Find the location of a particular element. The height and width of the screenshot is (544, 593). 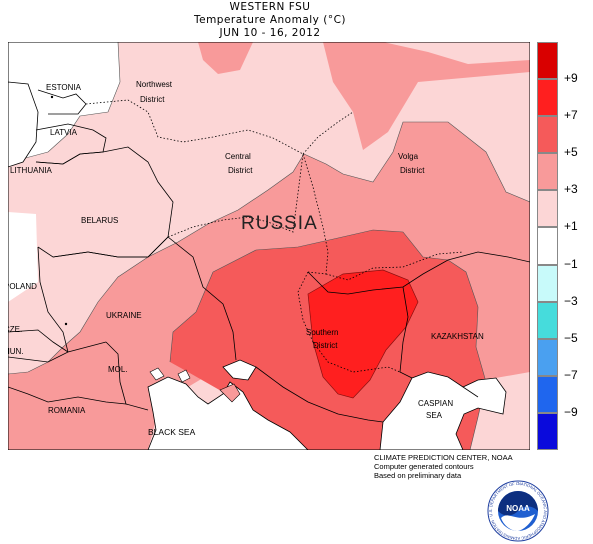

sea-of-azov is located at coordinates (239, 370).